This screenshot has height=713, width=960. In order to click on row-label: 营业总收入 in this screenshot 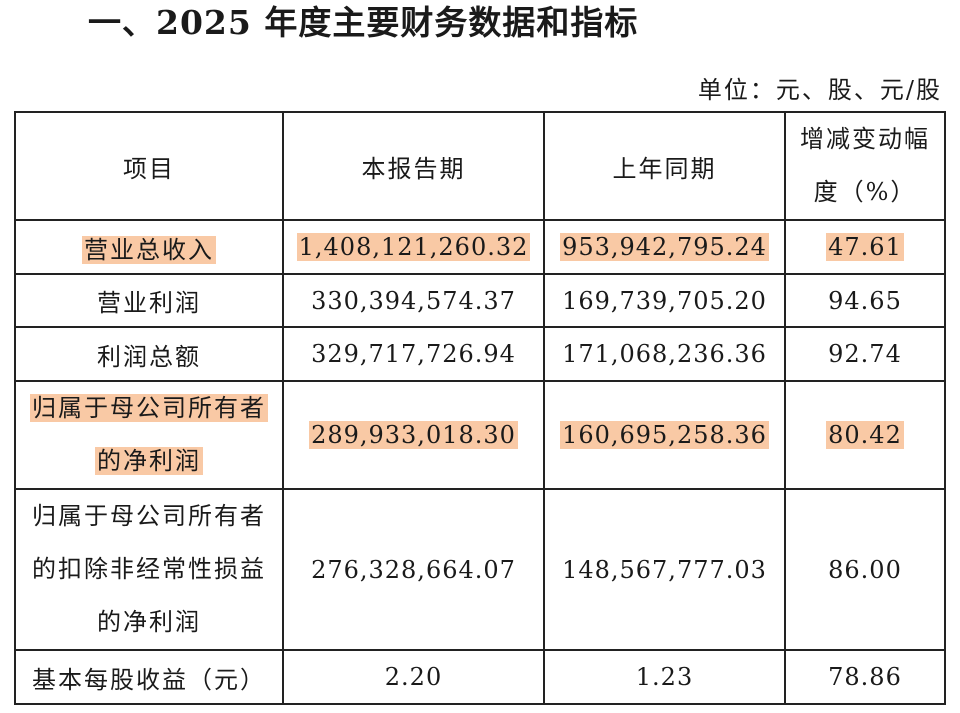, I will do `click(149, 247)`.